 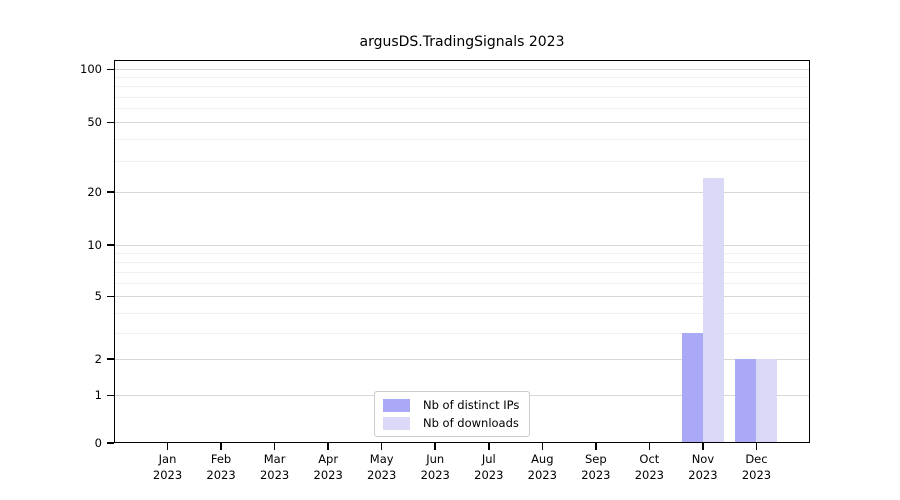 What do you see at coordinates (489, 467) in the screenshot?
I see `x-tick-label: Jul 2023` at bounding box center [489, 467].